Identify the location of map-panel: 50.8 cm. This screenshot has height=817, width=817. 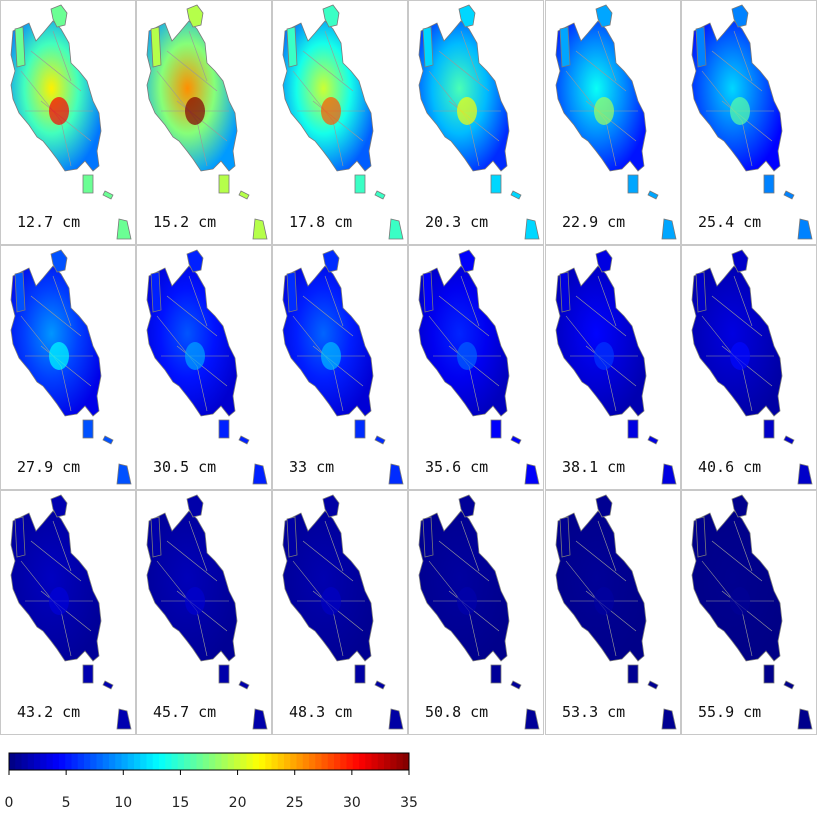
(476, 612).